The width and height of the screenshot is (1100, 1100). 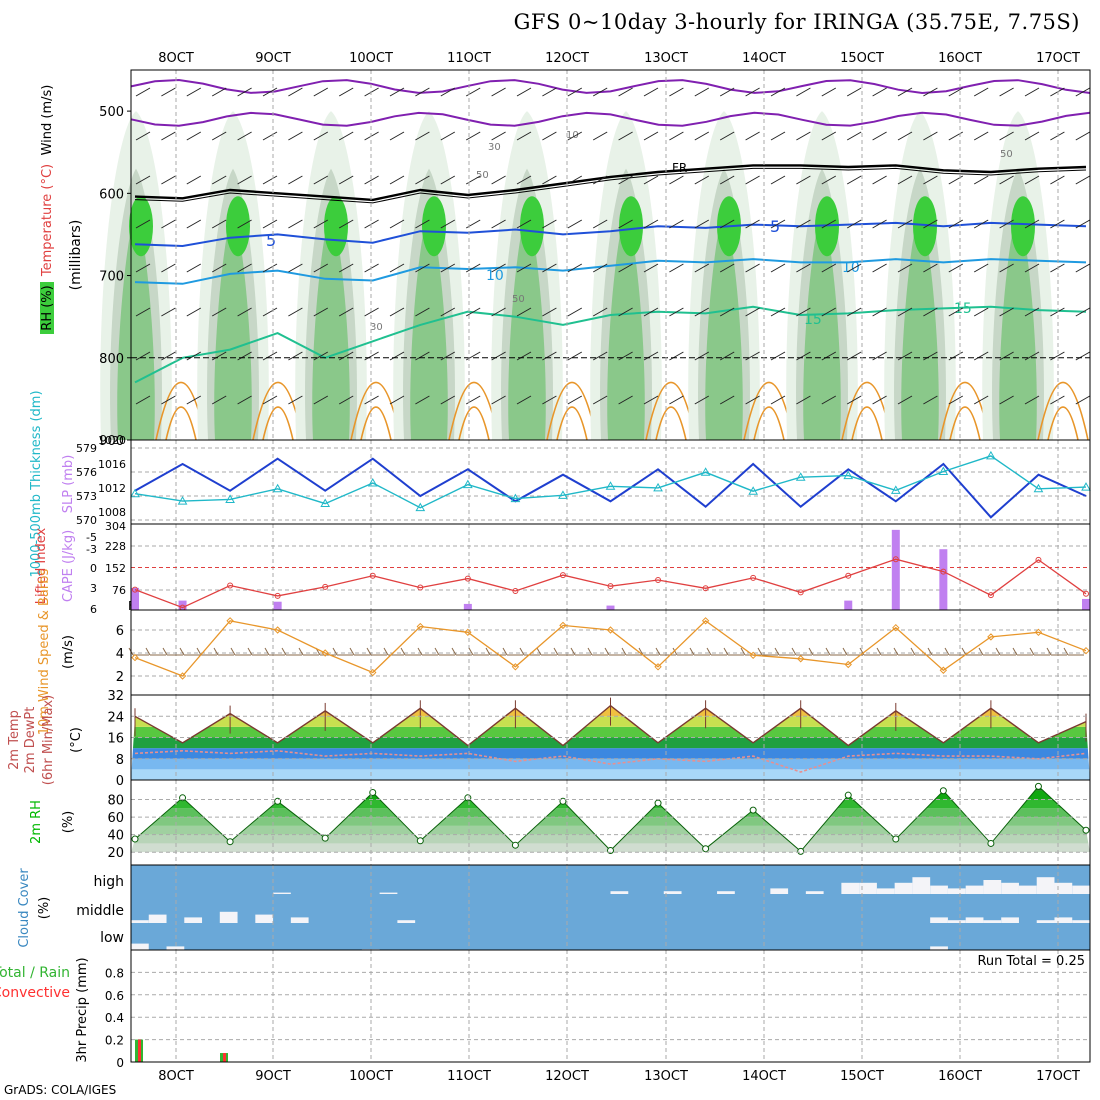 What do you see at coordinates (47, 120) in the screenshot?
I see `wind-axis-label: Wind (m/s)` at bounding box center [47, 120].